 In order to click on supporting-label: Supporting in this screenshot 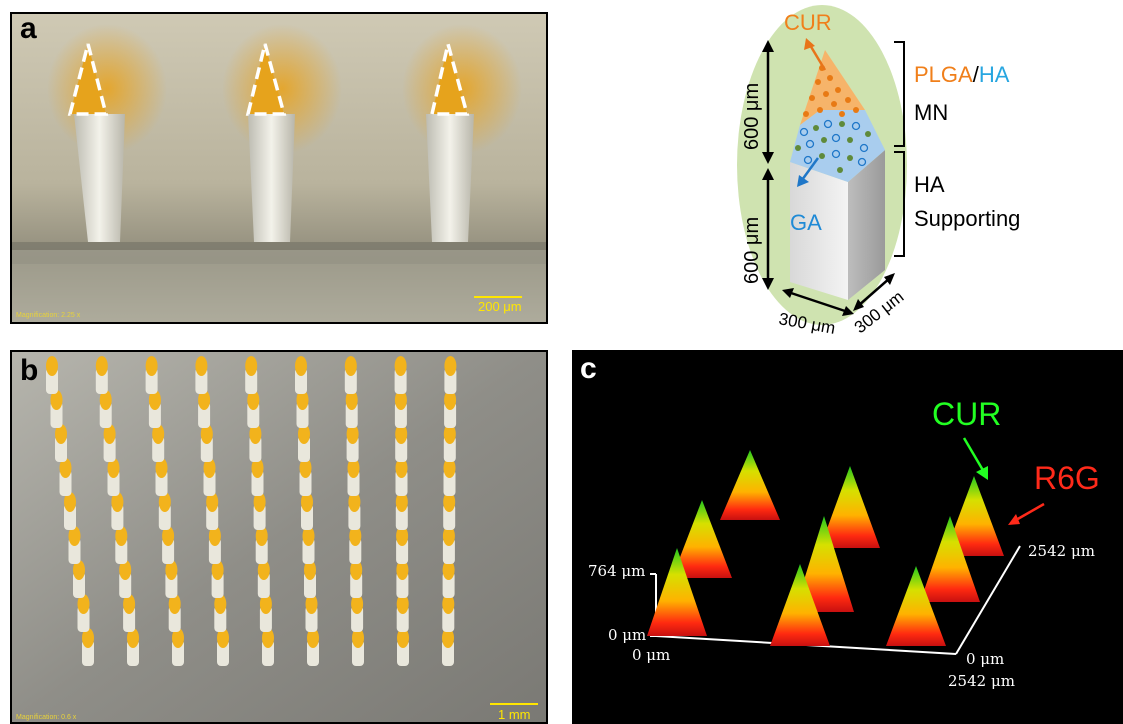, I will do `click(967, 218)`.